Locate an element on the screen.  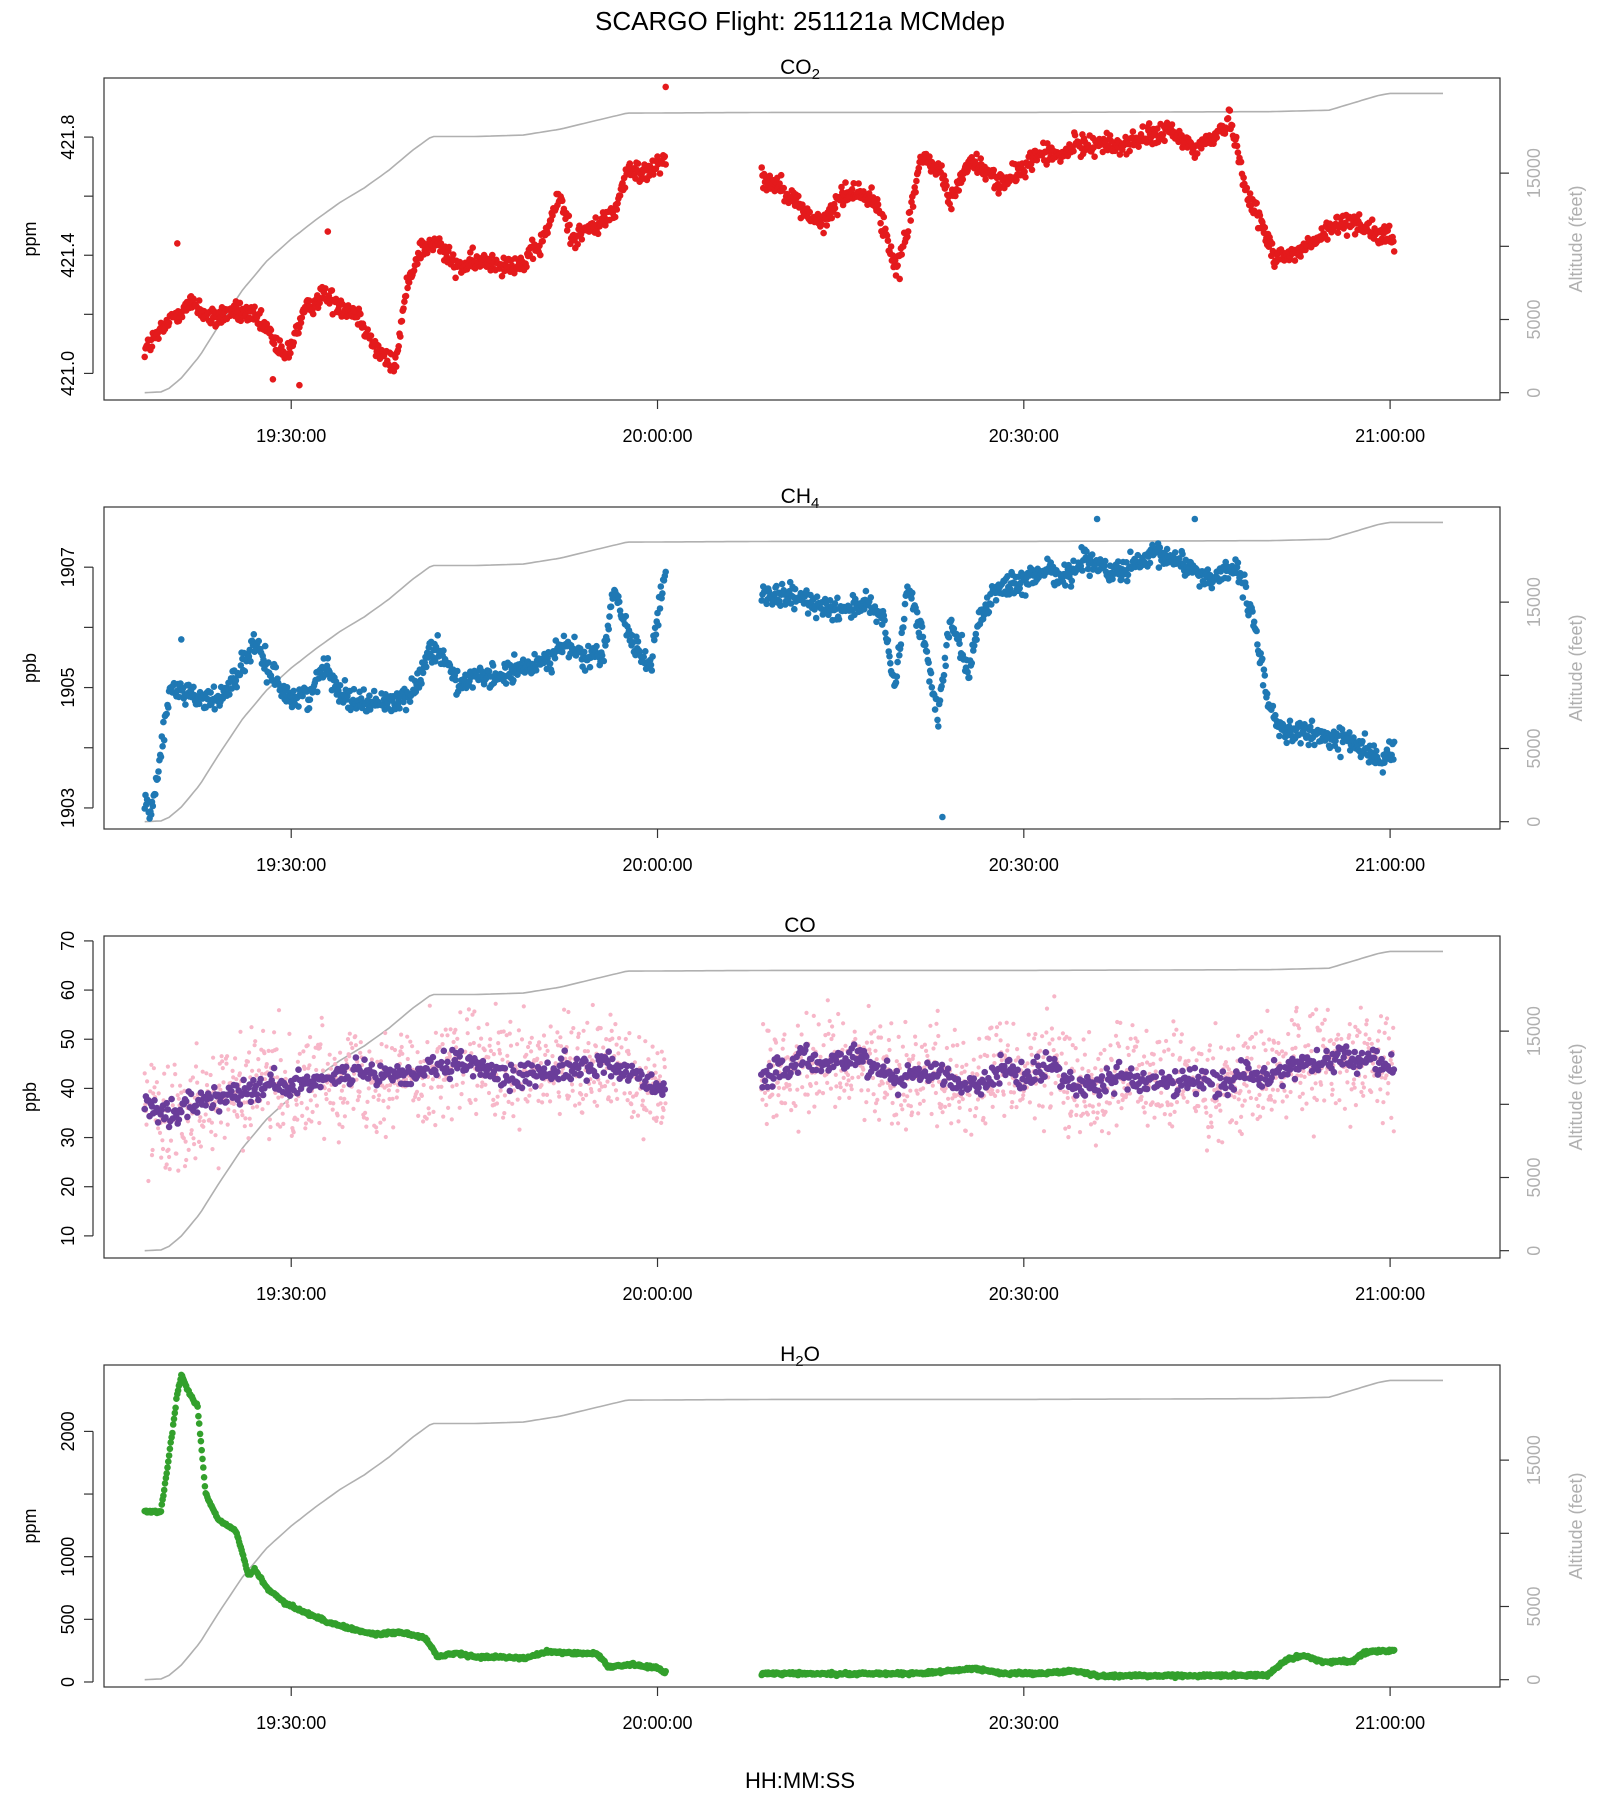
y2-tick-label: 15000 is located at coordinates (1534, 173).